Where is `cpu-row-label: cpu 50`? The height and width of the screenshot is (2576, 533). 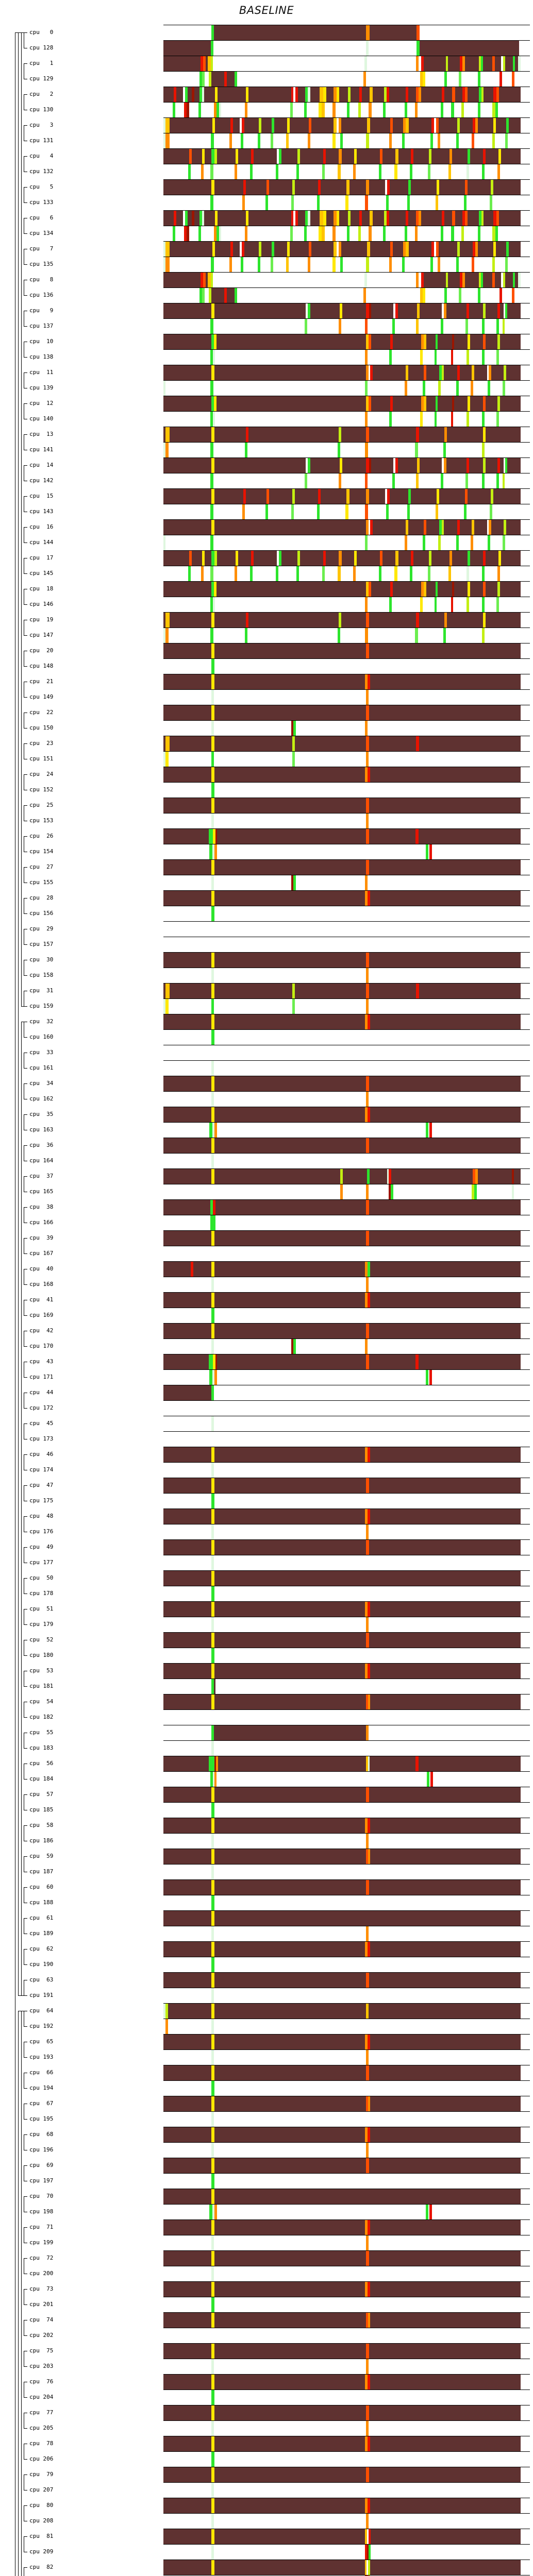 cpu-row-label: cpu 50 is located at coordinates (41, 1577).